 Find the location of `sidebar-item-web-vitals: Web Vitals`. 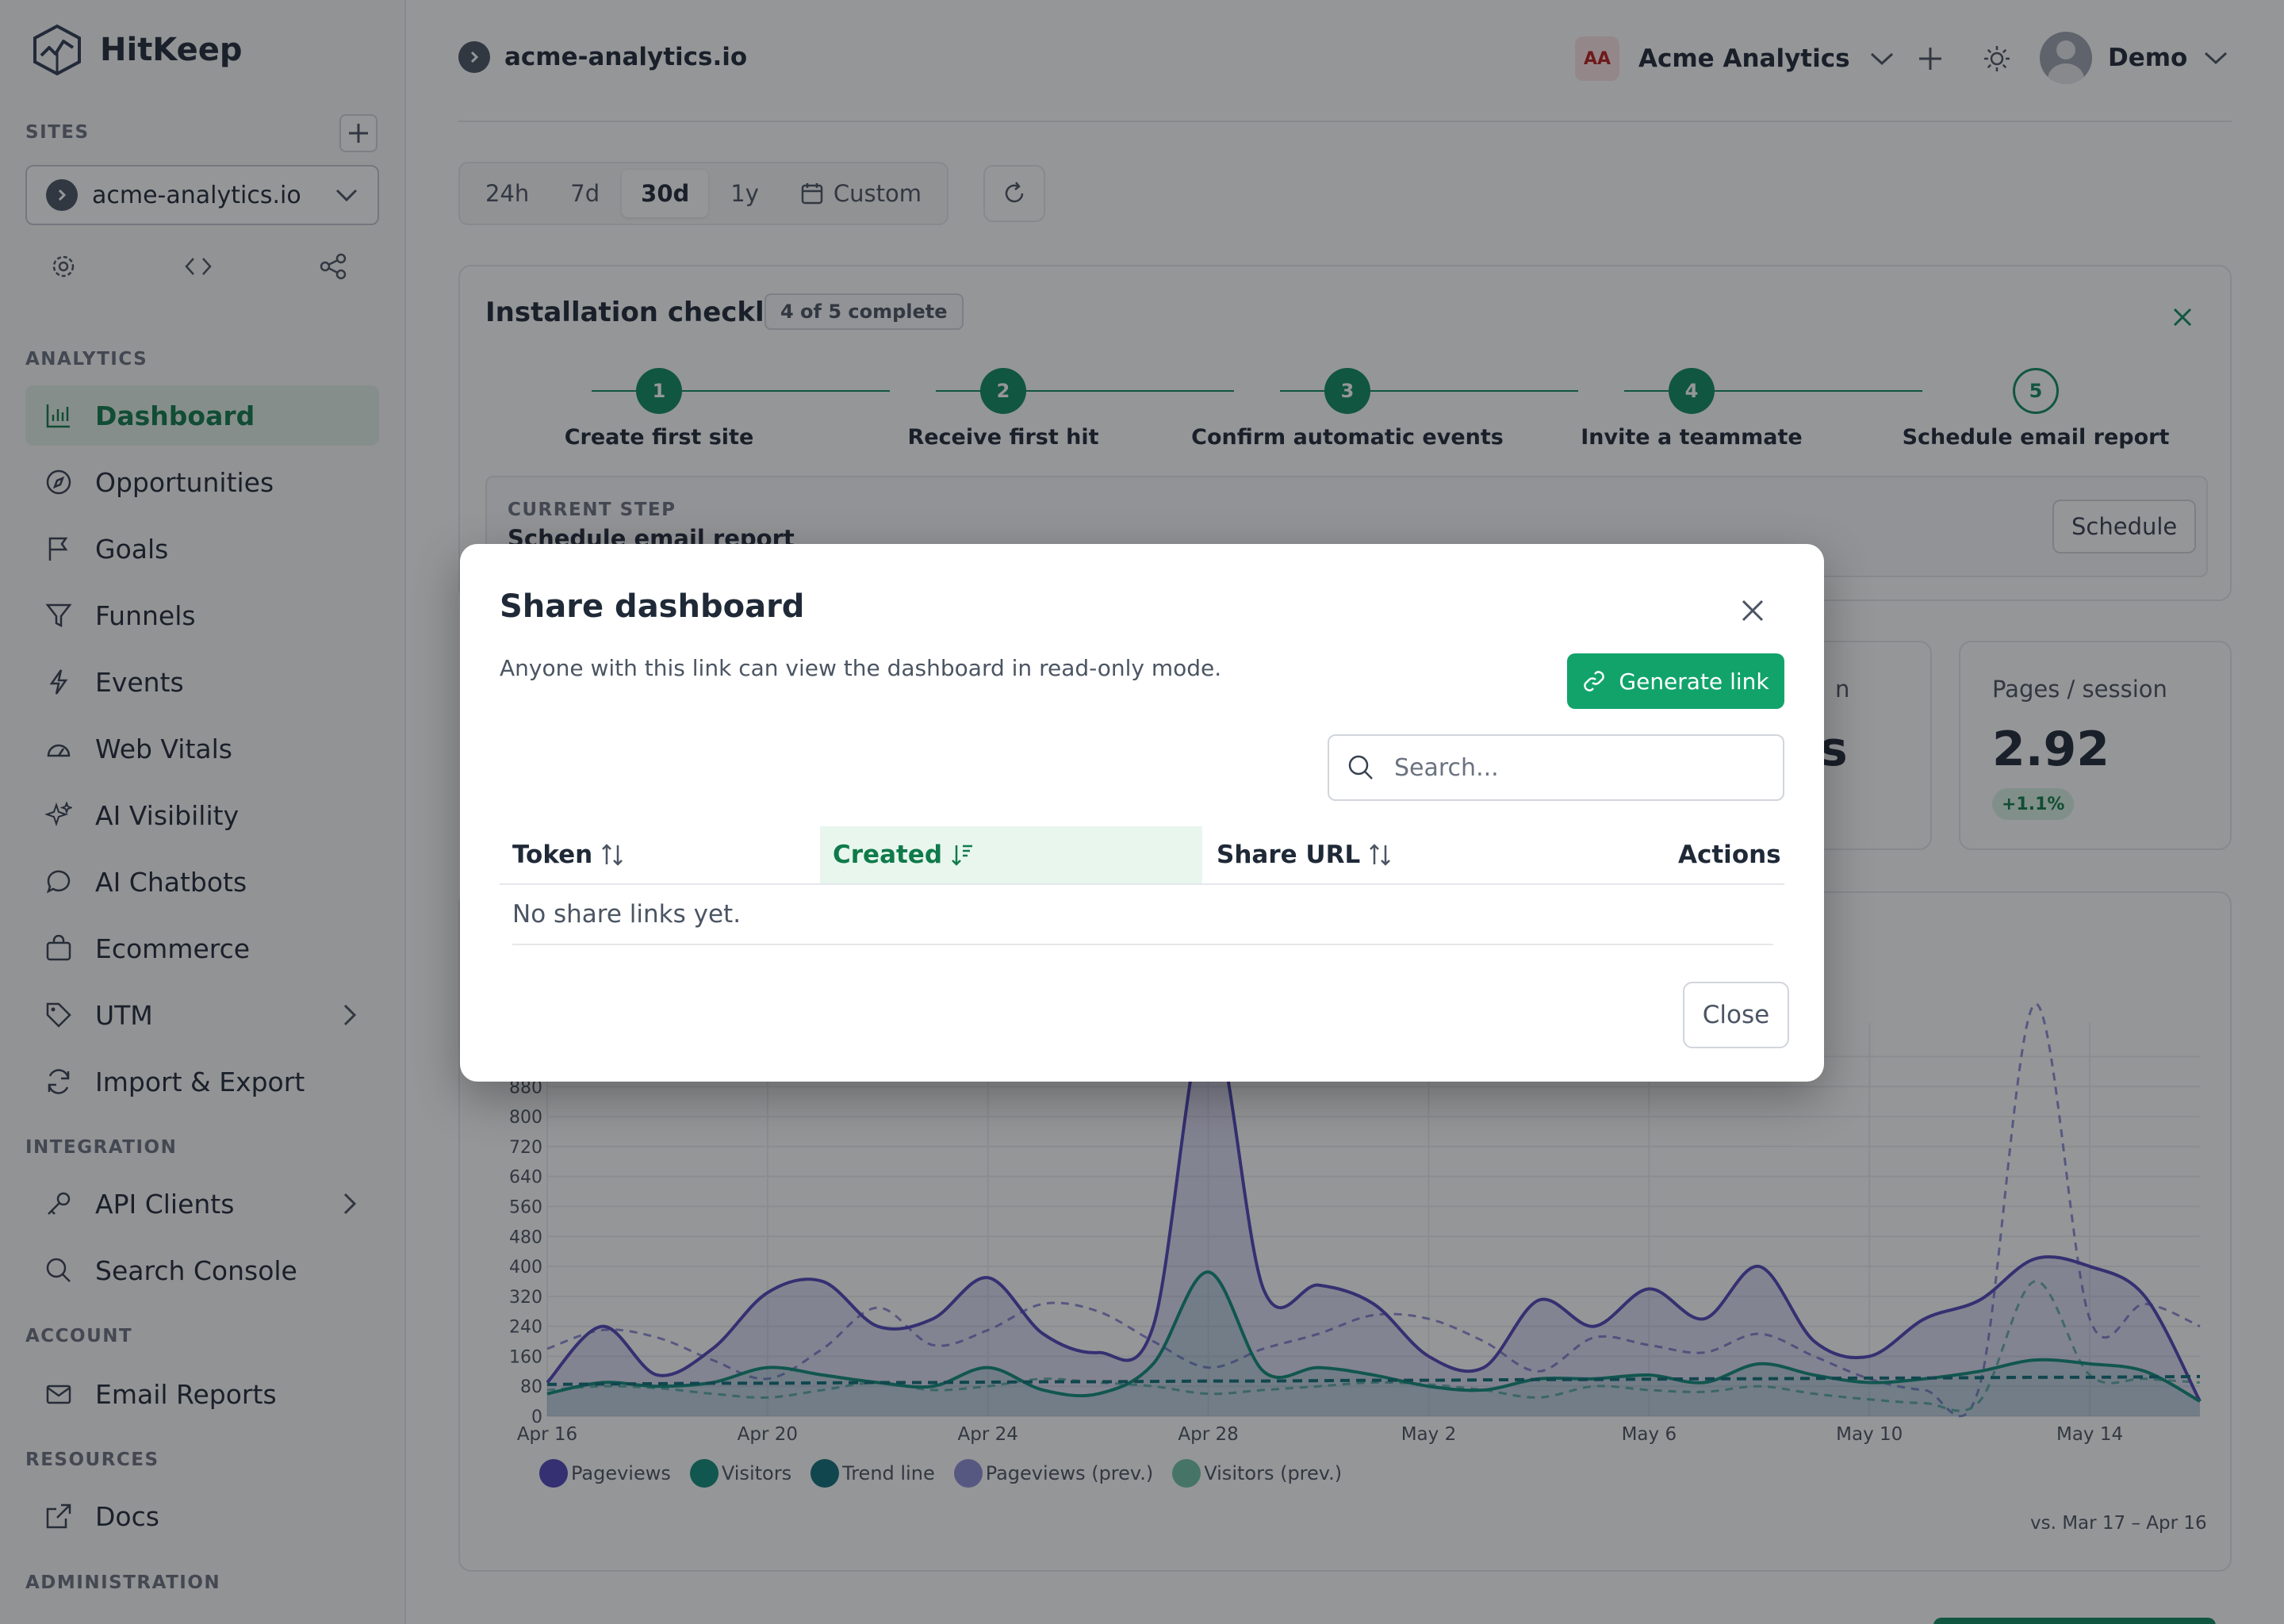

sidebar-item-web-vitals: Web Vitals is located at coordinates (202, 748).